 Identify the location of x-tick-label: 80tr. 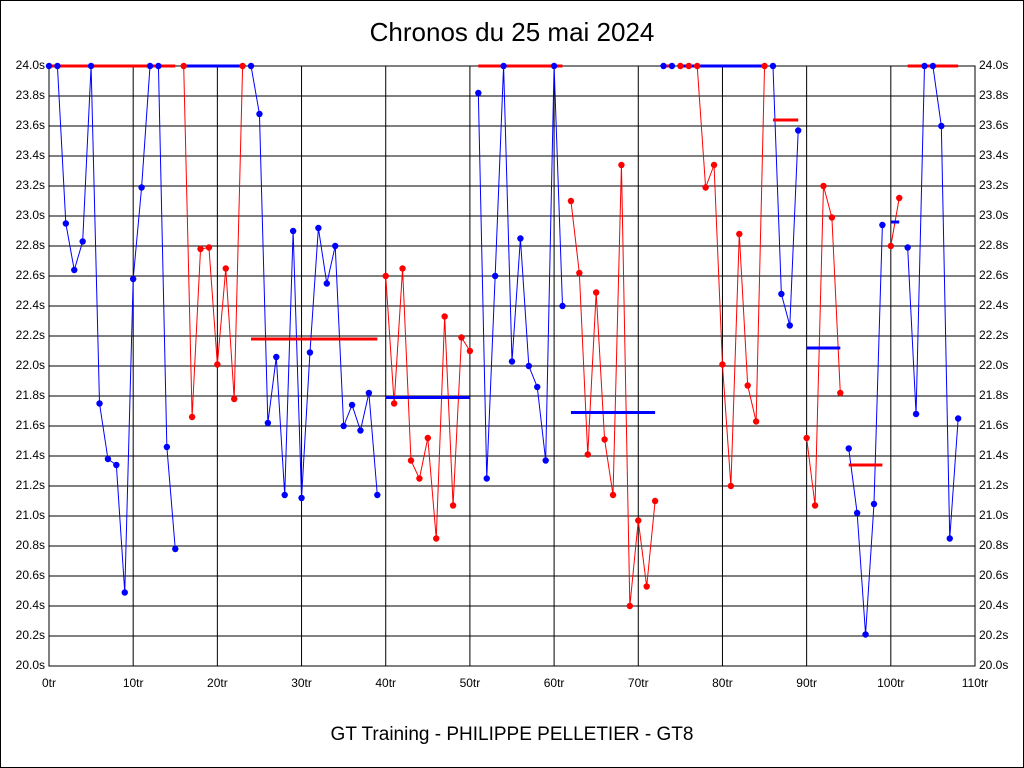
(722, 683).